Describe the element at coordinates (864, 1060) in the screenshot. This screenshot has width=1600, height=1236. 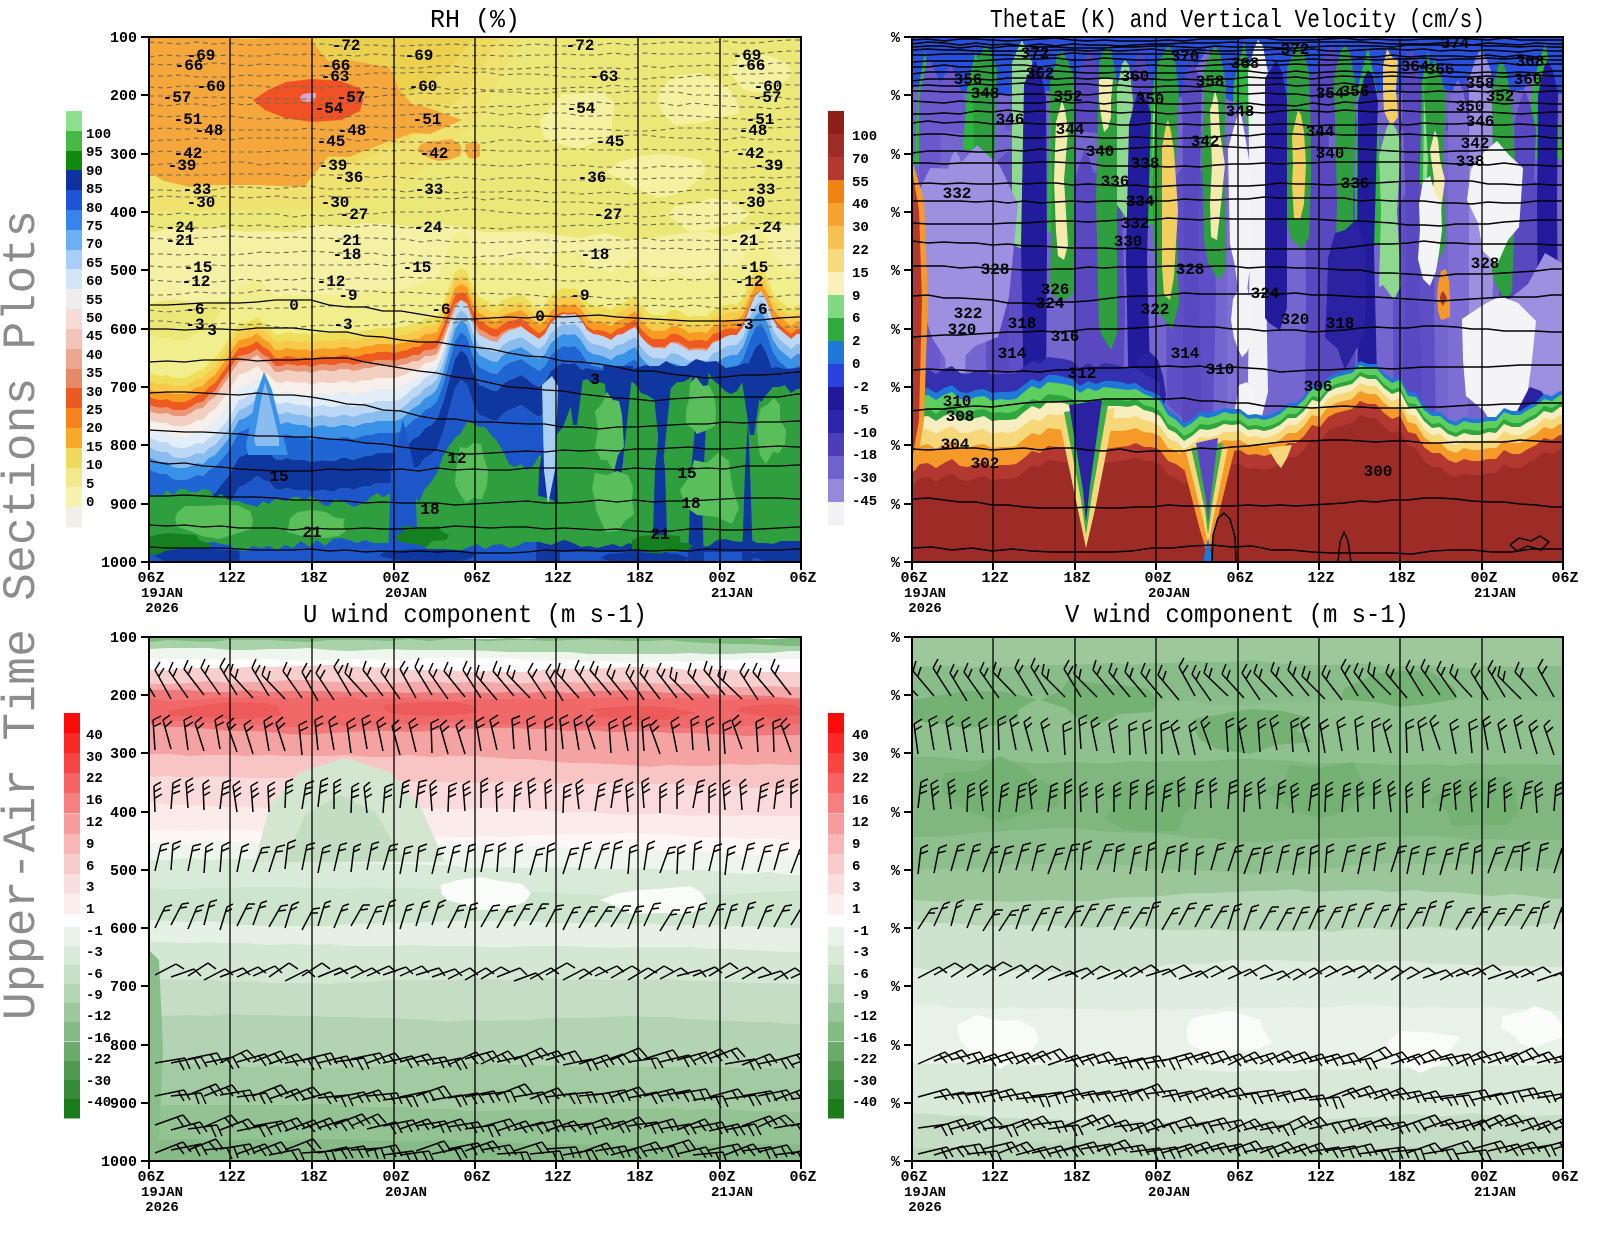
I see `svg-text: -22` at that location.